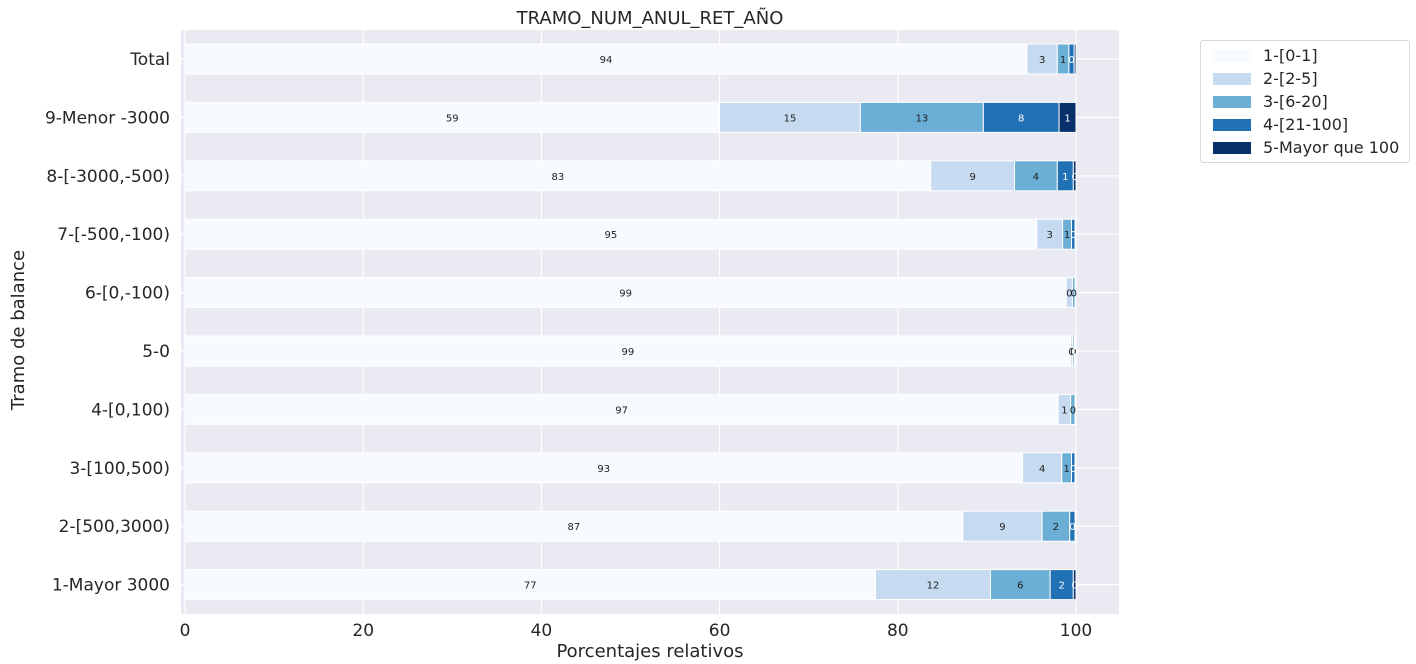 The height and width of the screenshot is (664, 1416). I want to click on bar-value-label: 12, so click(933, 586).